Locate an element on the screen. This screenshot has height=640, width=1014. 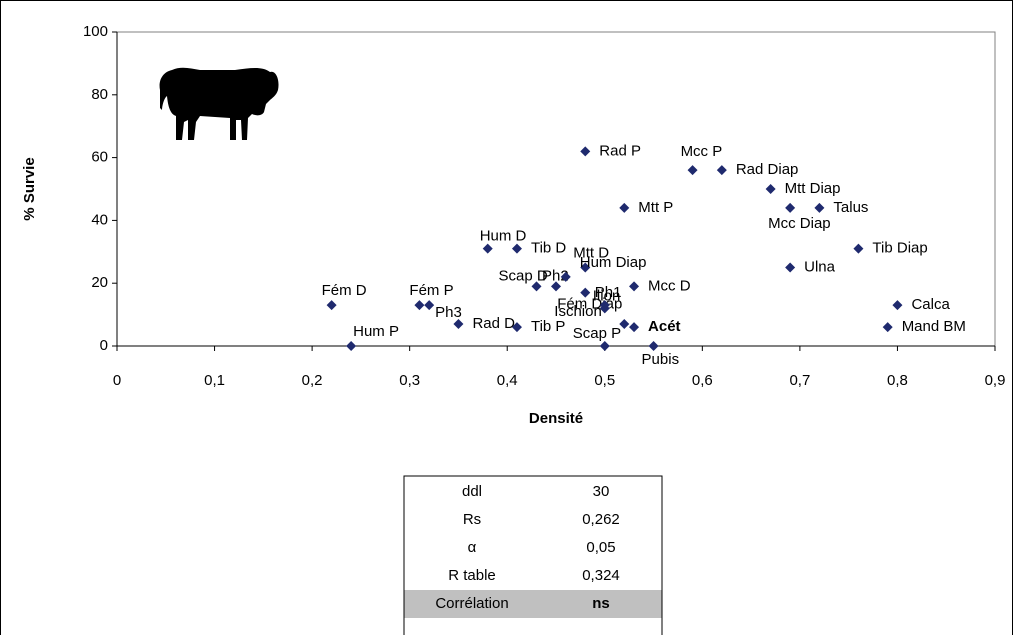
point-label: Pubis is located at coordinates (661, 359).